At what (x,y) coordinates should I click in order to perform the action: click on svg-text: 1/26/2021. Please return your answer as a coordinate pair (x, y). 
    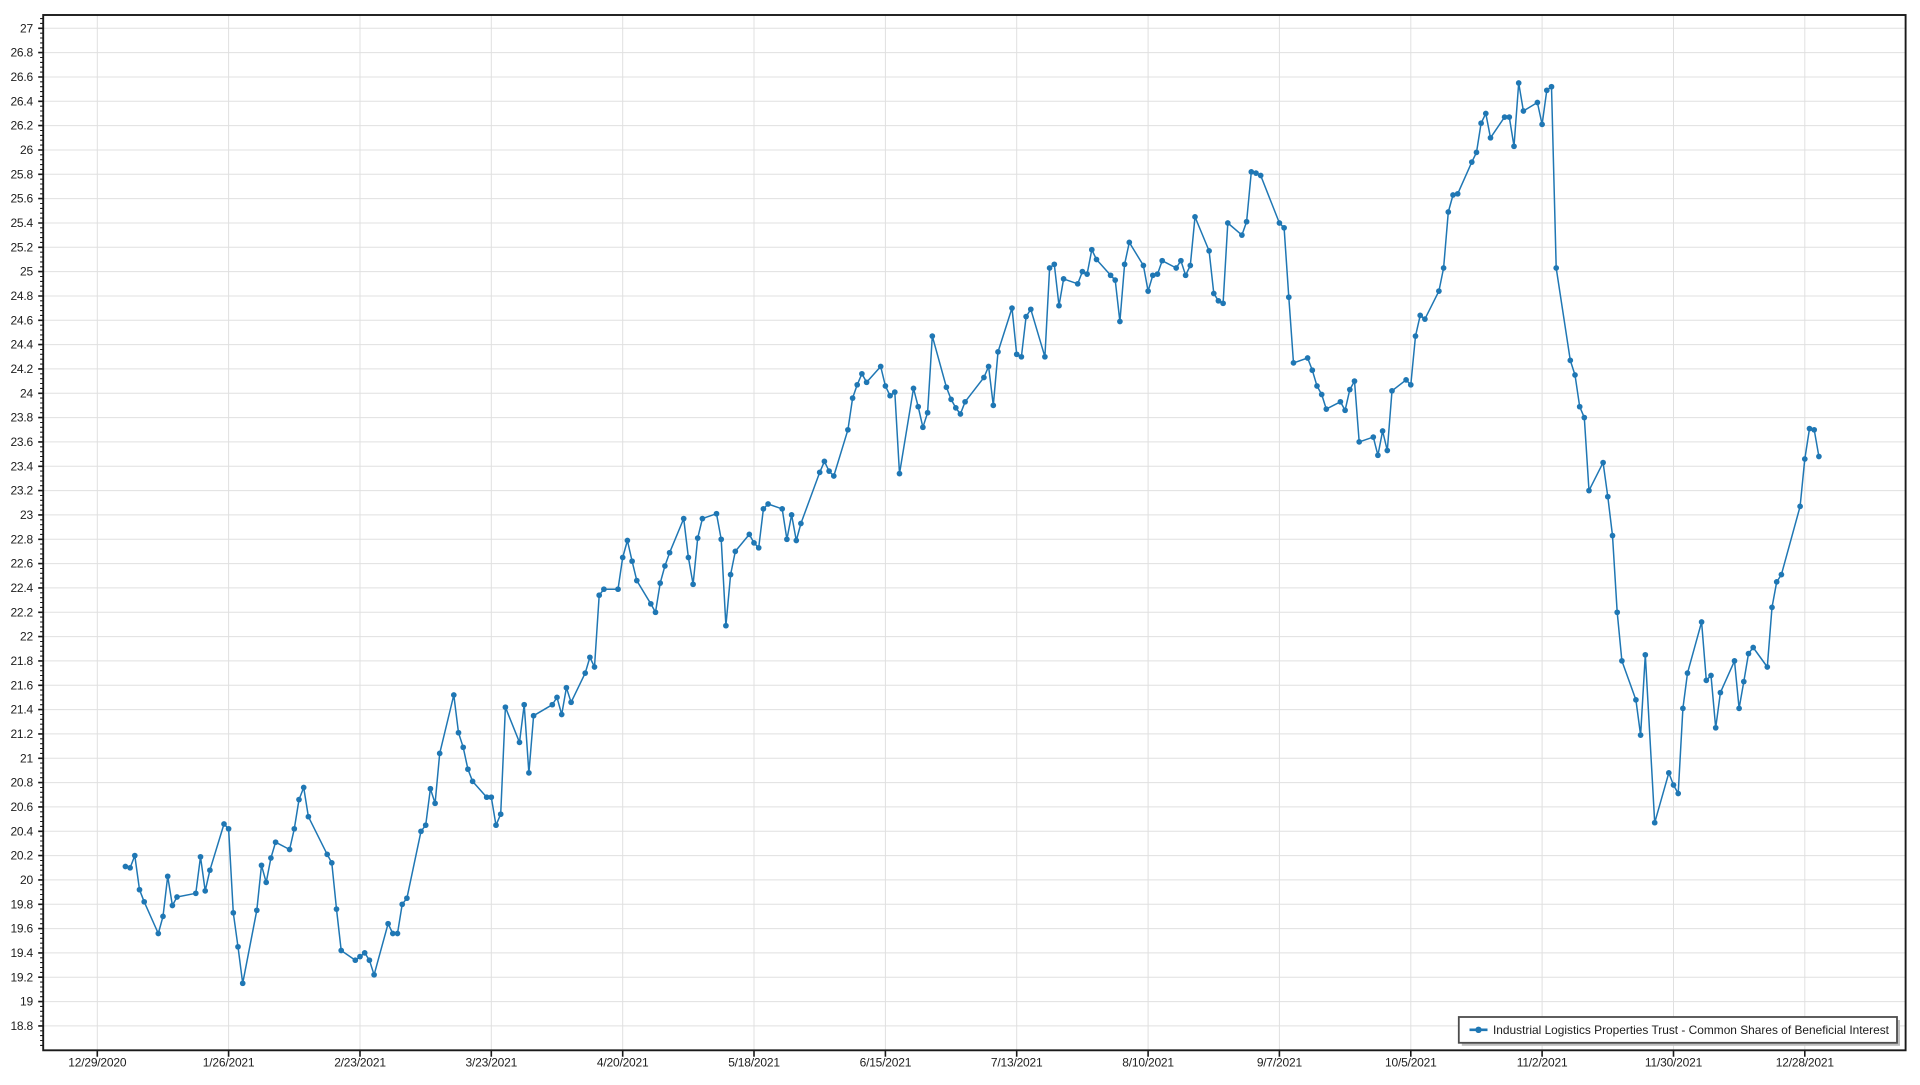
    Looking at the image, I should click on (229, 1063).